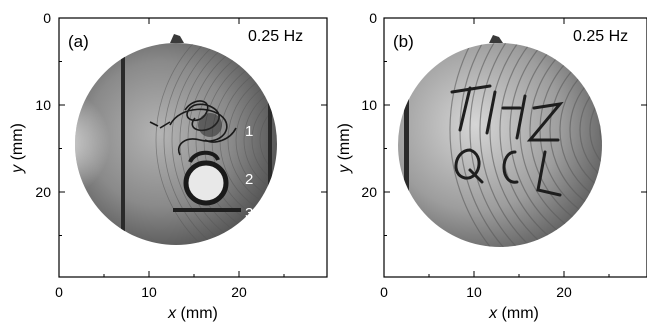 The image size is (647, 323). What do you see at coordinates (384, 292) in the screenshot?
I see `panel-b-xtick-0: 0` at bounding box center [384, 292].